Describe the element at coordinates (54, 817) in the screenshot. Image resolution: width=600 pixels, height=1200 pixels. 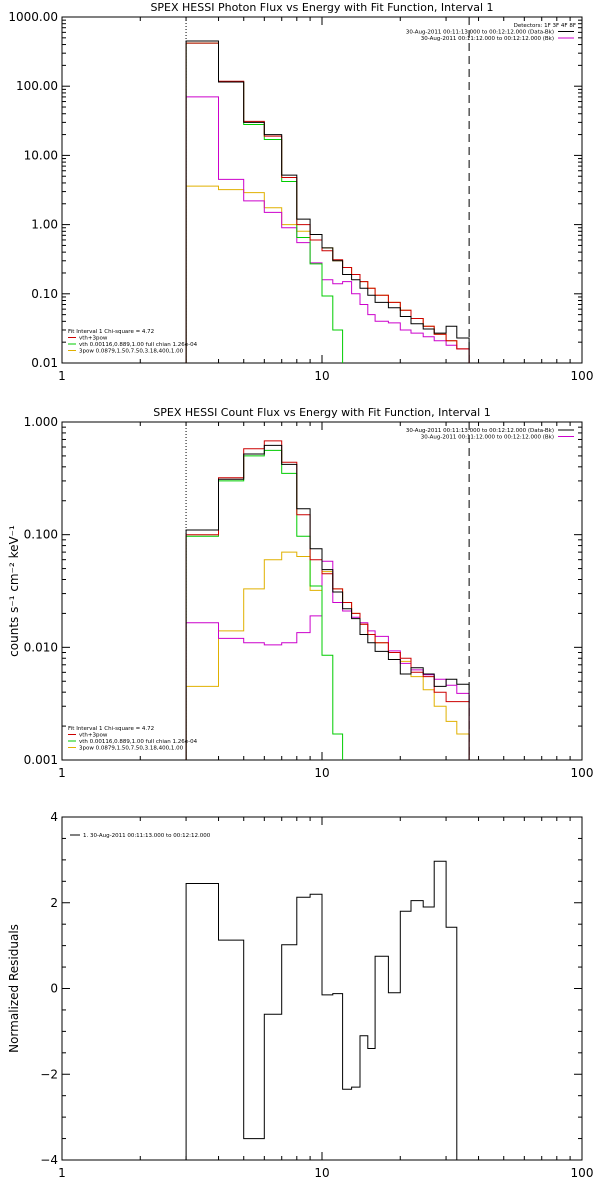
I see `y-tick-label: 4` at that location.